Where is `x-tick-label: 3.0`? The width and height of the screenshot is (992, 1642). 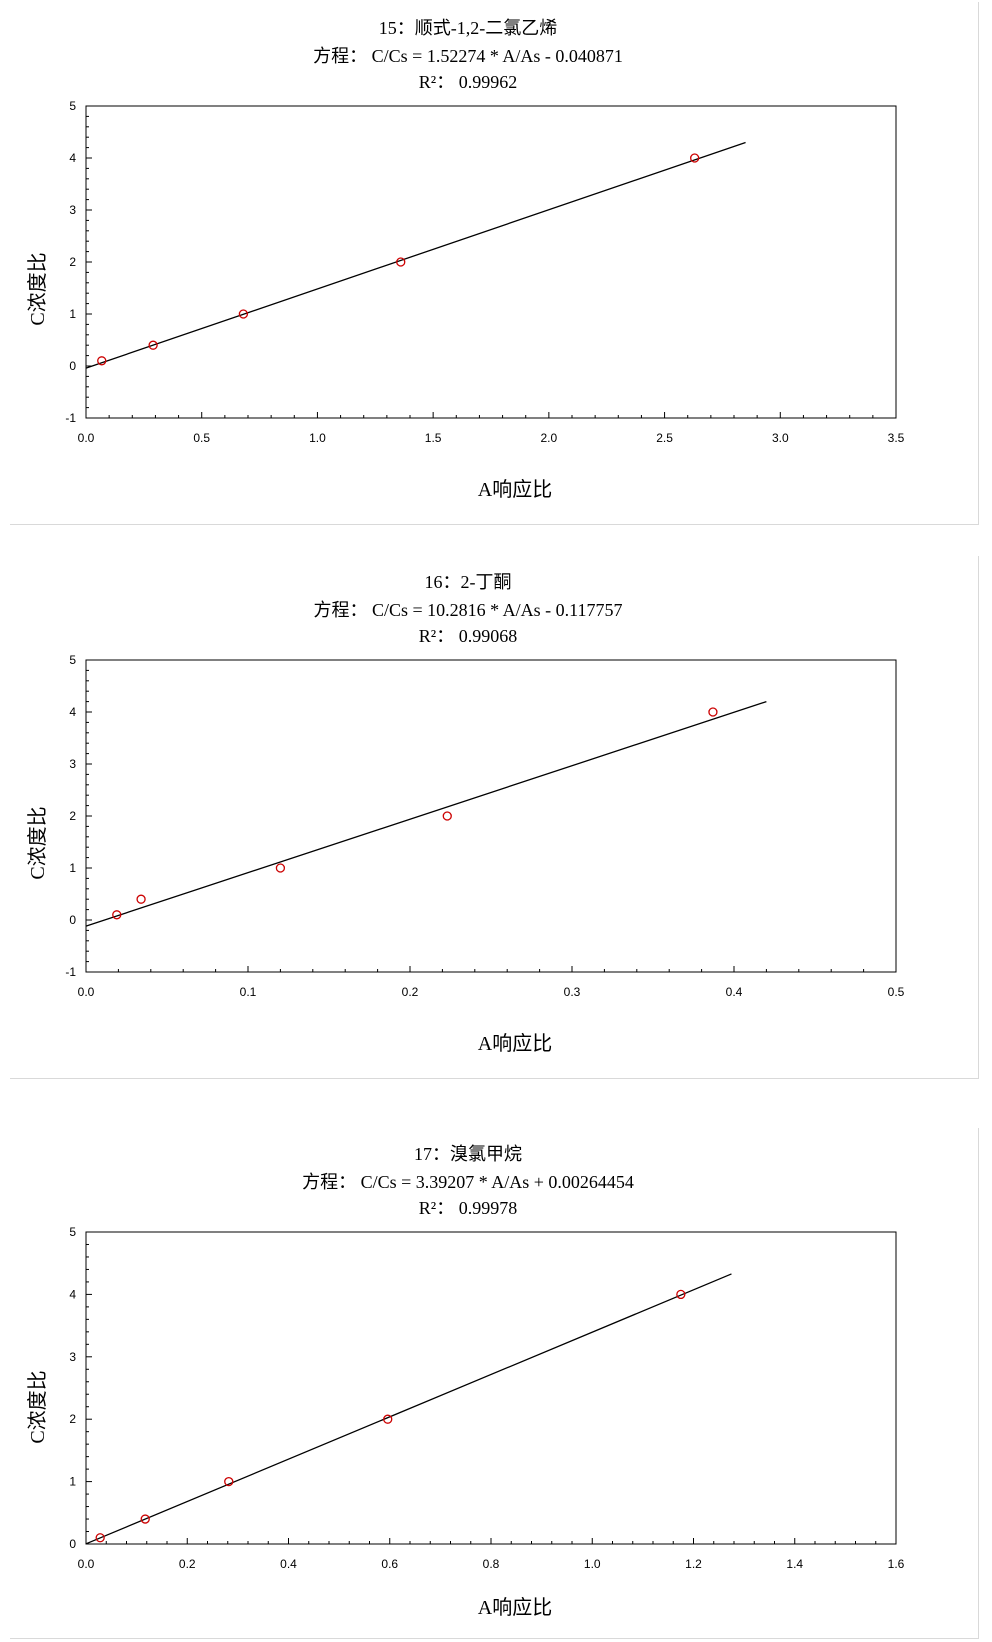 x-tick-label: 3.0 is located at coordinates (780, 438).